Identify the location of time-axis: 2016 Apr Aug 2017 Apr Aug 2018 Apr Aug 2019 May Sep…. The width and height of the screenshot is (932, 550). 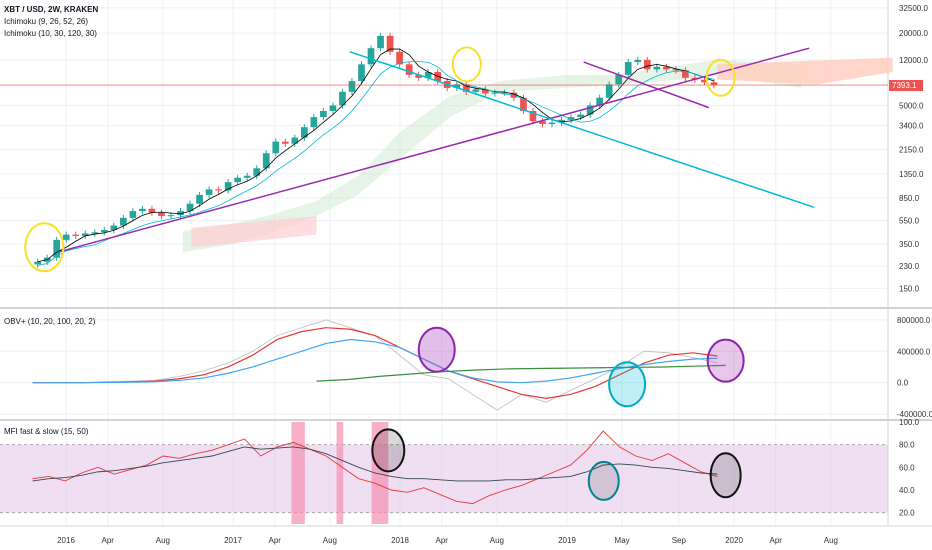
(447, 540).